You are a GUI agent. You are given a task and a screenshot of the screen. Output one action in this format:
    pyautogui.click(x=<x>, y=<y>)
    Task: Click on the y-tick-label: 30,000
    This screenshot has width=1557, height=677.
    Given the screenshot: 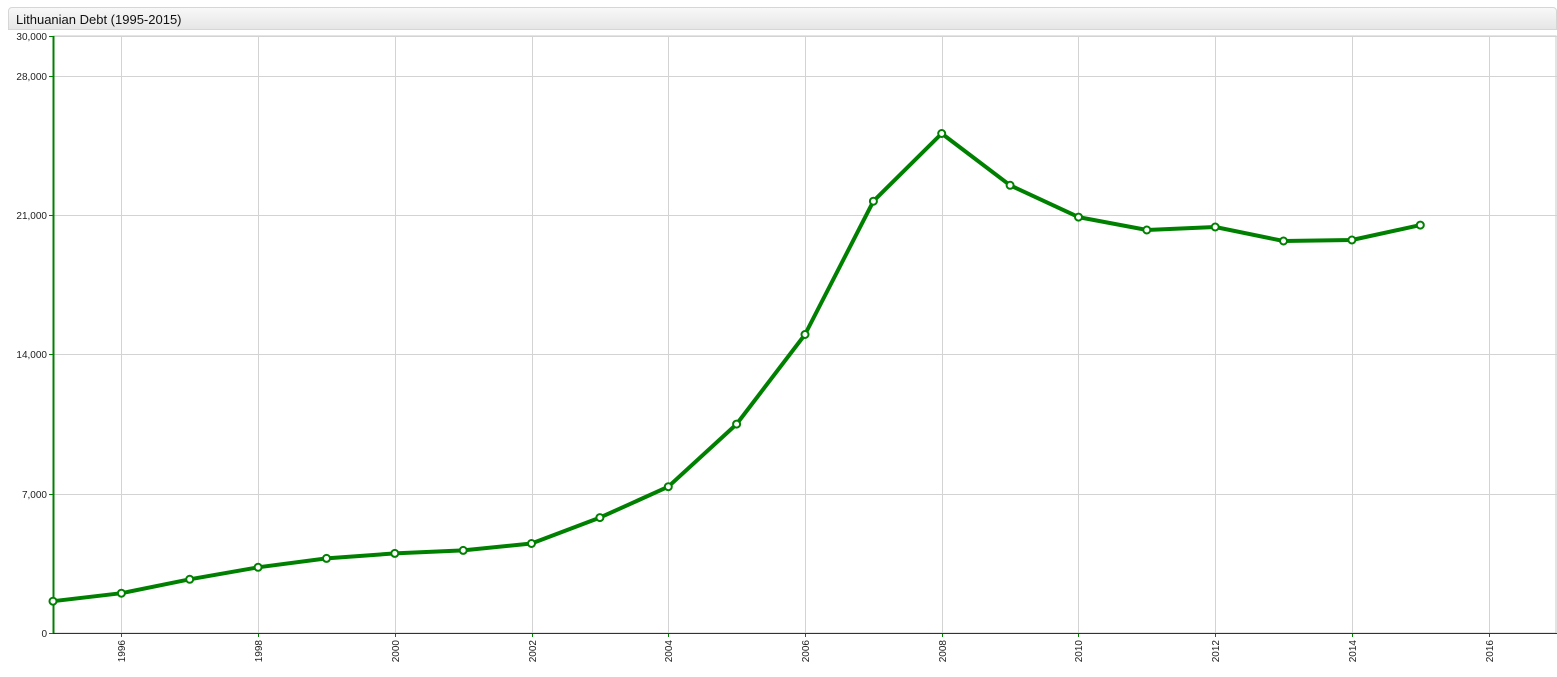 What is the action you would take?
    pyautogui.click(x=31, y=37)
    